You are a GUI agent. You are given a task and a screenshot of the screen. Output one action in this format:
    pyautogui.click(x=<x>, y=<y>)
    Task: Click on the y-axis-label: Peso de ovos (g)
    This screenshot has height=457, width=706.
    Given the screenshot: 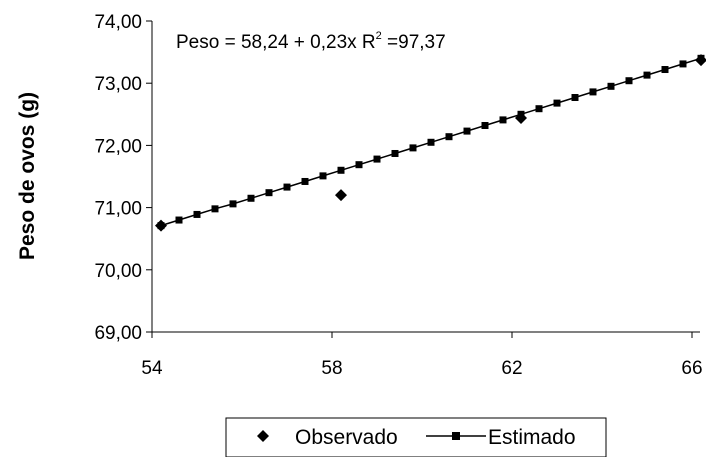 What is the action you would take?
    pyautogui.click(x=27, y=176)
    